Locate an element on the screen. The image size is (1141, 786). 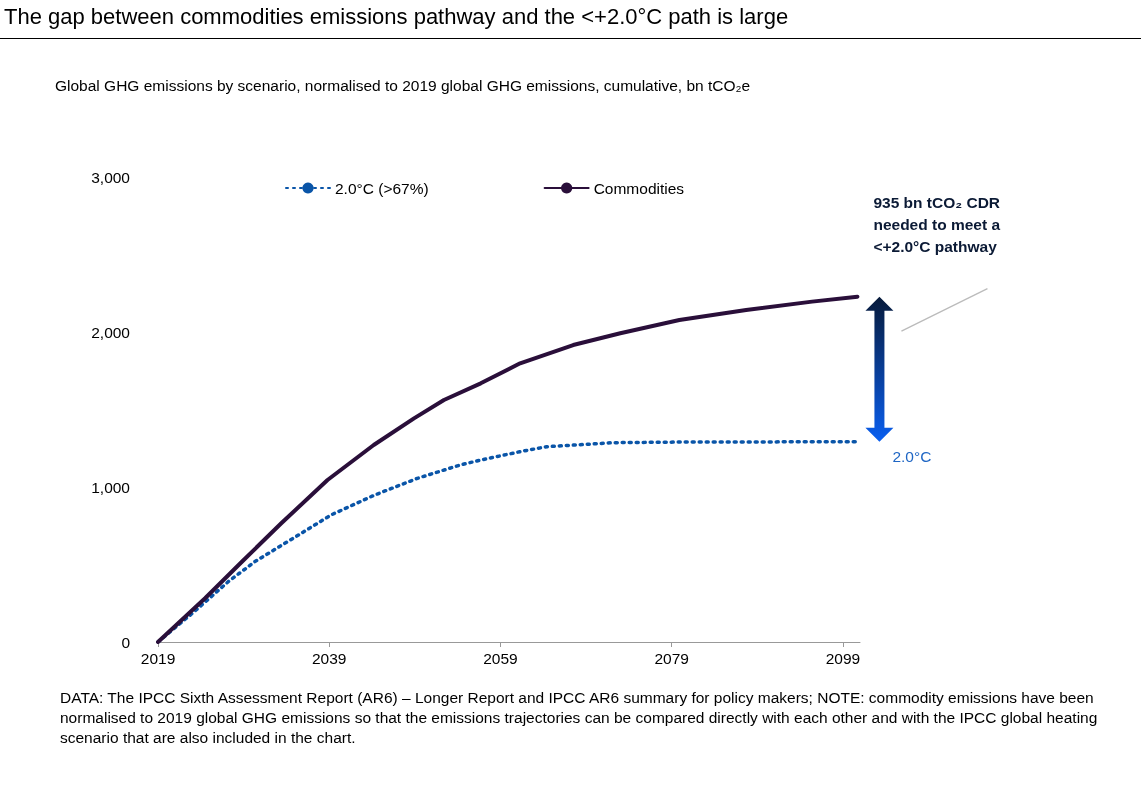
text: DATA: The IPCC Sixth Assessment Report (AR6) – Longer Report and IPCC AR6 summary for policy makers; NOTE: commodity emissions have been normalised to 2019 global GHG emissions so that the emissions trajectories can be compared directly with each other and with the IPCC global heating scenario that are also included in the chart. is located at coordinates (579, 718).